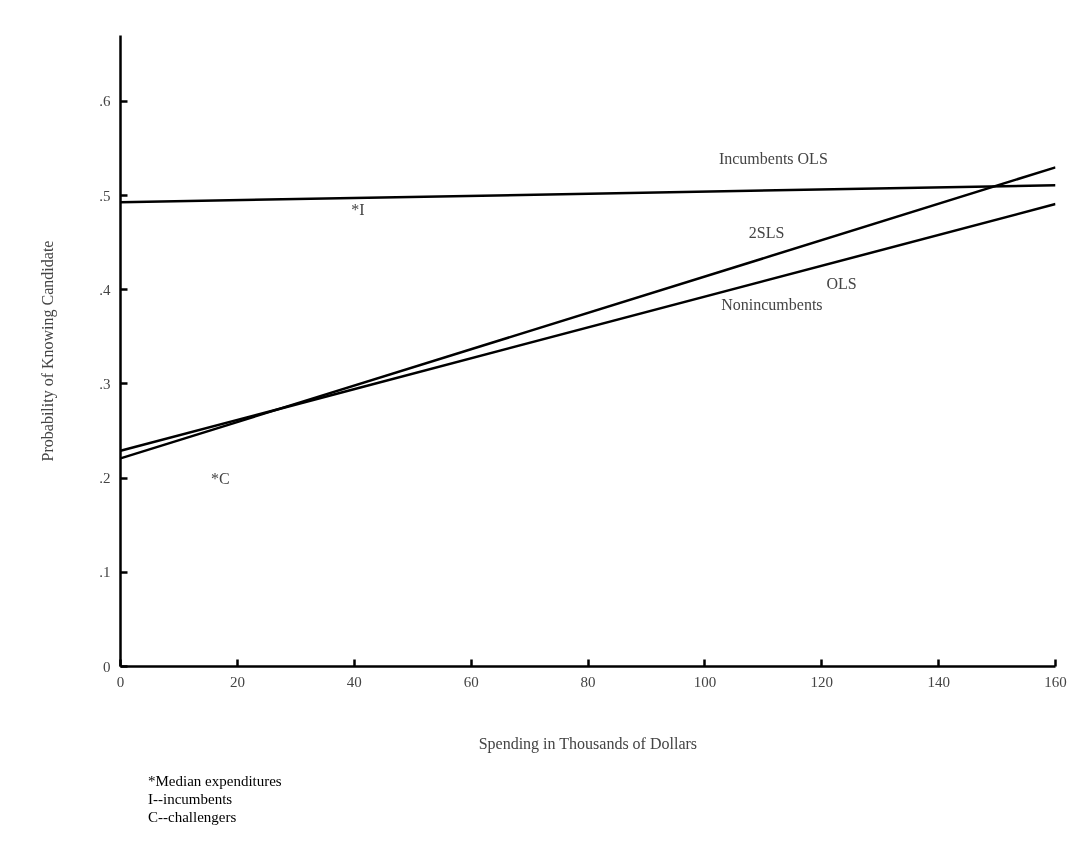 This screenshot has height=846, width=1078. I want to click on x-tick-label: 40, so click(354, 681).